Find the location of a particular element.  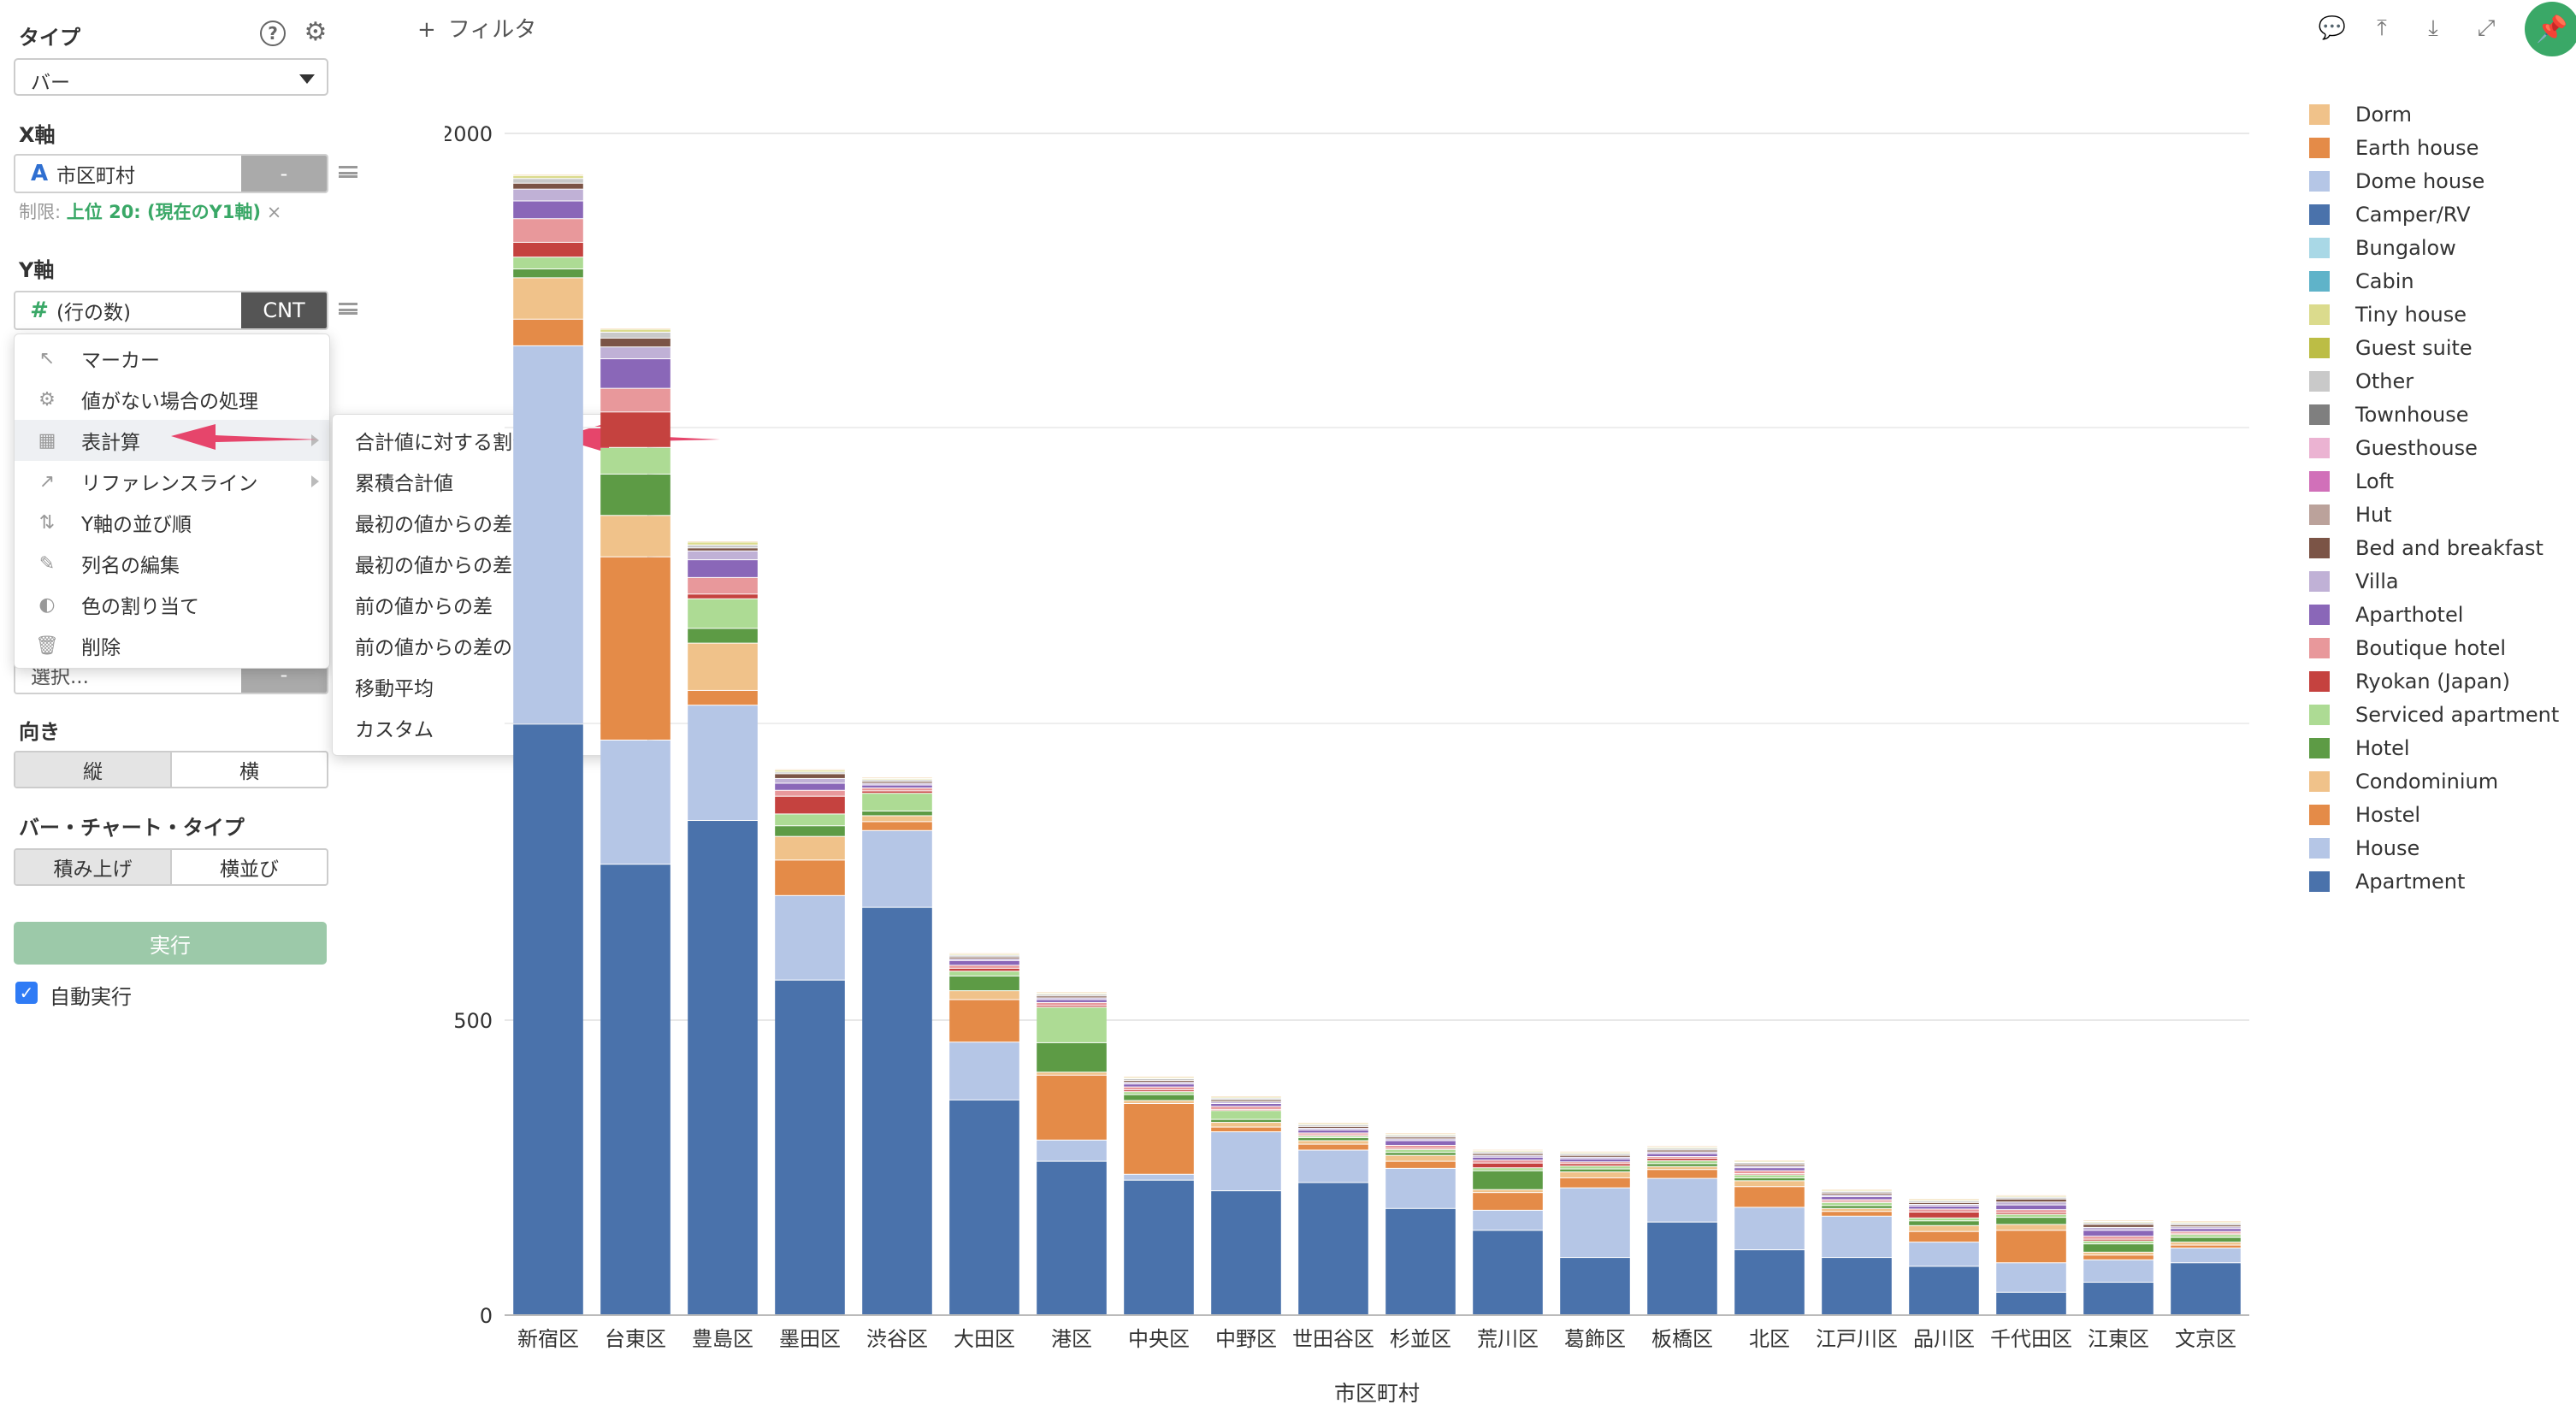

bar-type-toggle: 積み上げ 横並び is located at coordinates (171, 867).